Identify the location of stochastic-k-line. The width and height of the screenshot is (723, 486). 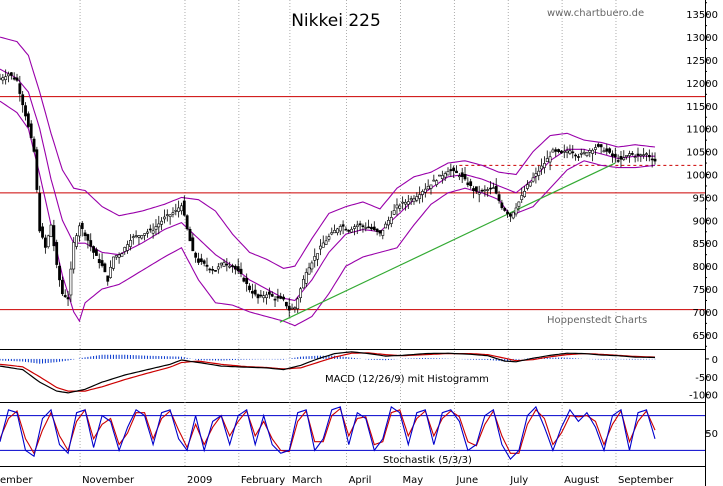
(328, 433).